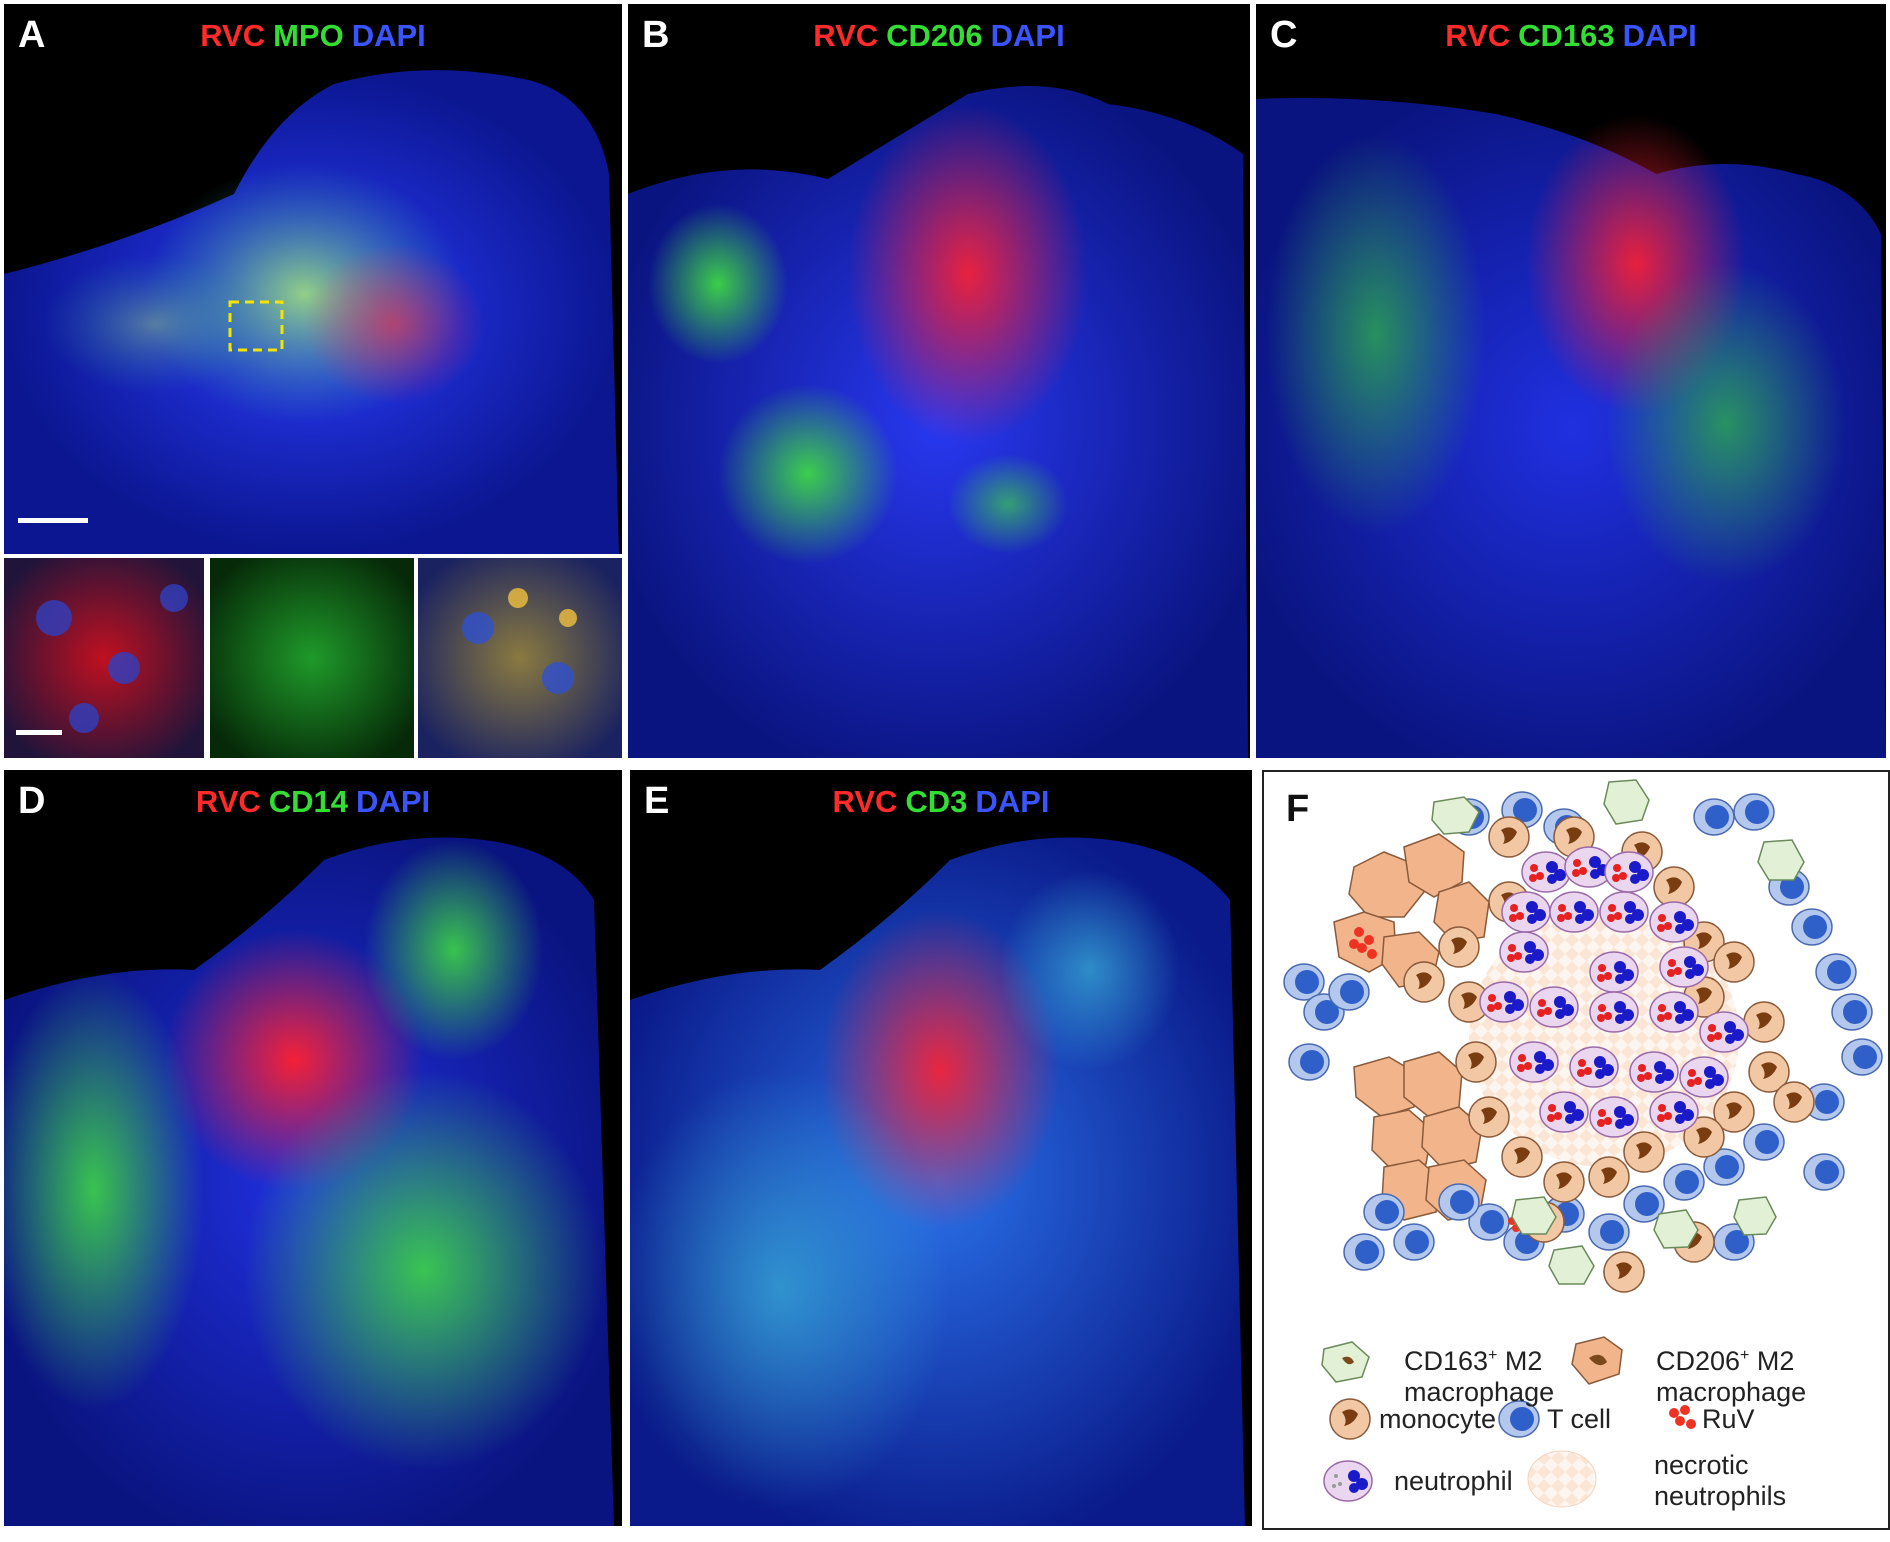 Image resolution: width=1890 pixels, height=1542 pixels. I want to click on legend-neutrophil-granules-icon, so click(1337, 1481).